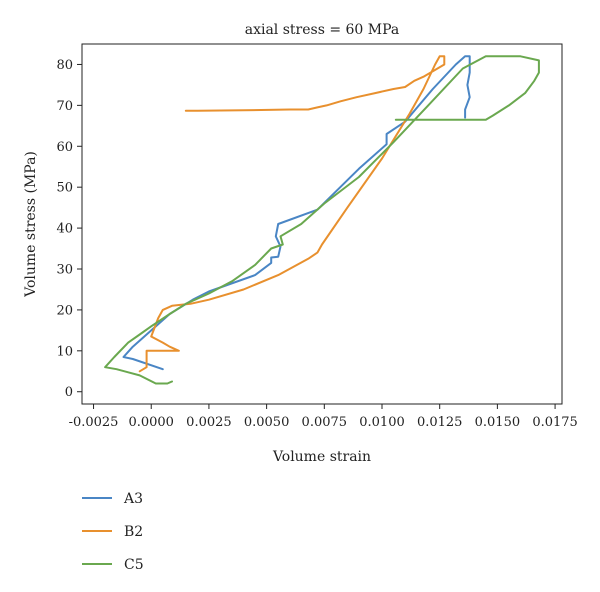 Image resolution: width=600 pixels, height=592 pixels. I want to click on x-tick-label: 0.0150, so click(498, 422).